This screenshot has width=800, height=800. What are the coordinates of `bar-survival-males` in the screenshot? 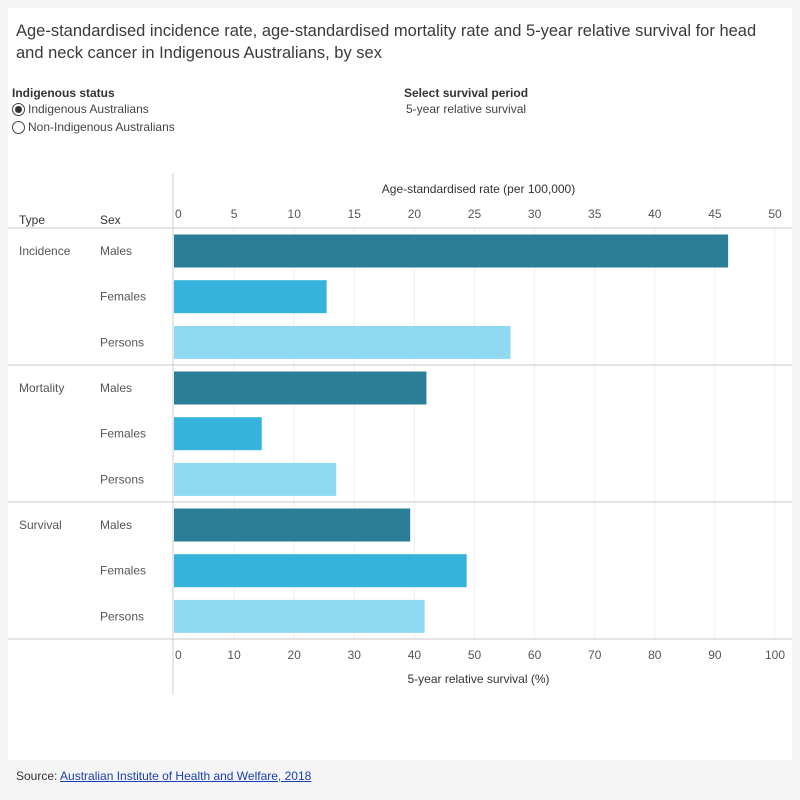 It's located at (292, 525).